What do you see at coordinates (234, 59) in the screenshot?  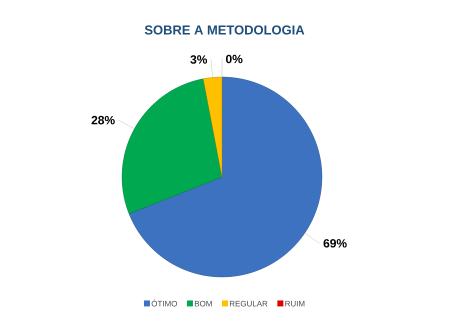 I see `text: 0%` at bounding box center [234, 59].